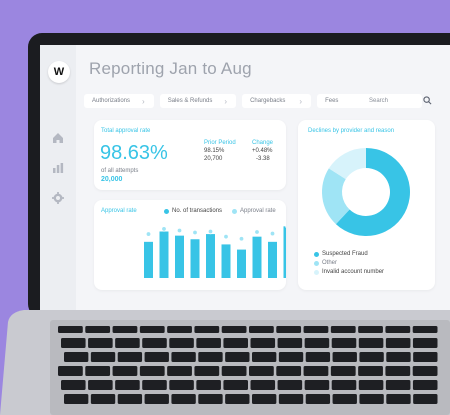 The height and width of the screenshot is (415, 450). What do you see at coordinates (215, 251) in the screenshot?
I see `approval-bar-chart` at bounding box center [215, 251].